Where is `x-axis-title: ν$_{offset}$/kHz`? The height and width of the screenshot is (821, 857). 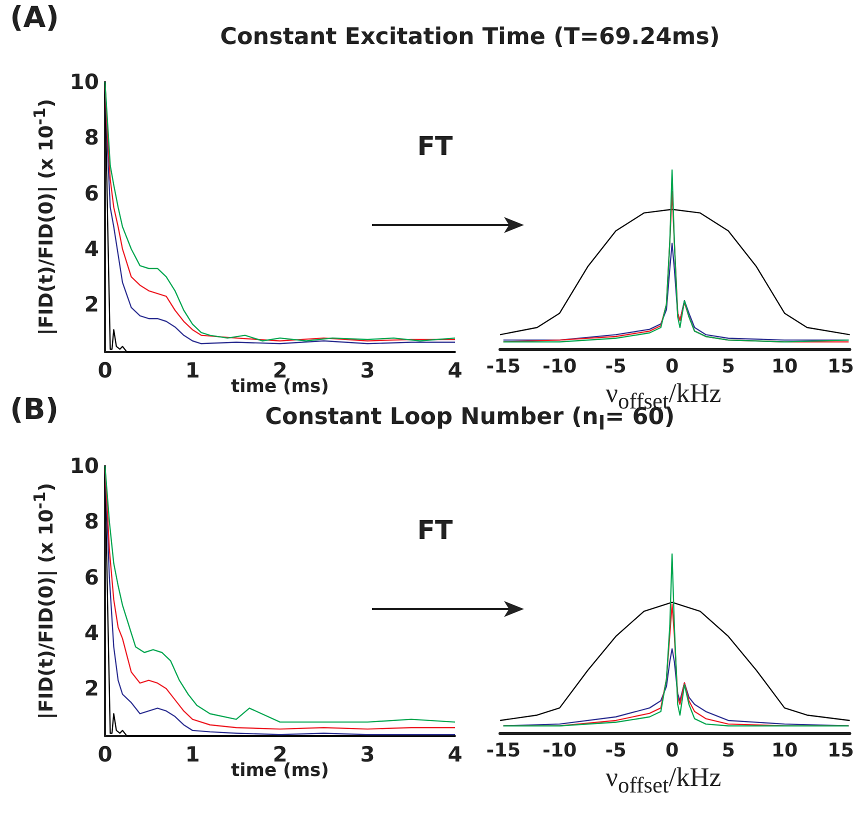
x-axis-title: ν$_{offset}$/kHz is located at coordinates (663, 781).